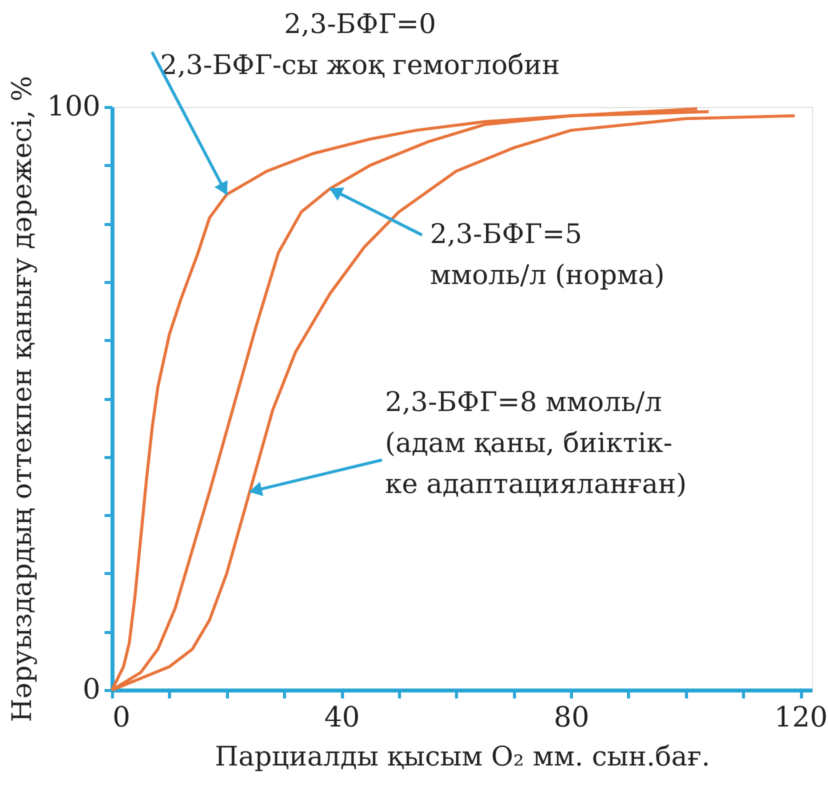  Describe the element at coordinates (547, 255) in the screenshot. I see `annotation: 2,3-БФГ=5 ммоль/л (норма)` at that location.